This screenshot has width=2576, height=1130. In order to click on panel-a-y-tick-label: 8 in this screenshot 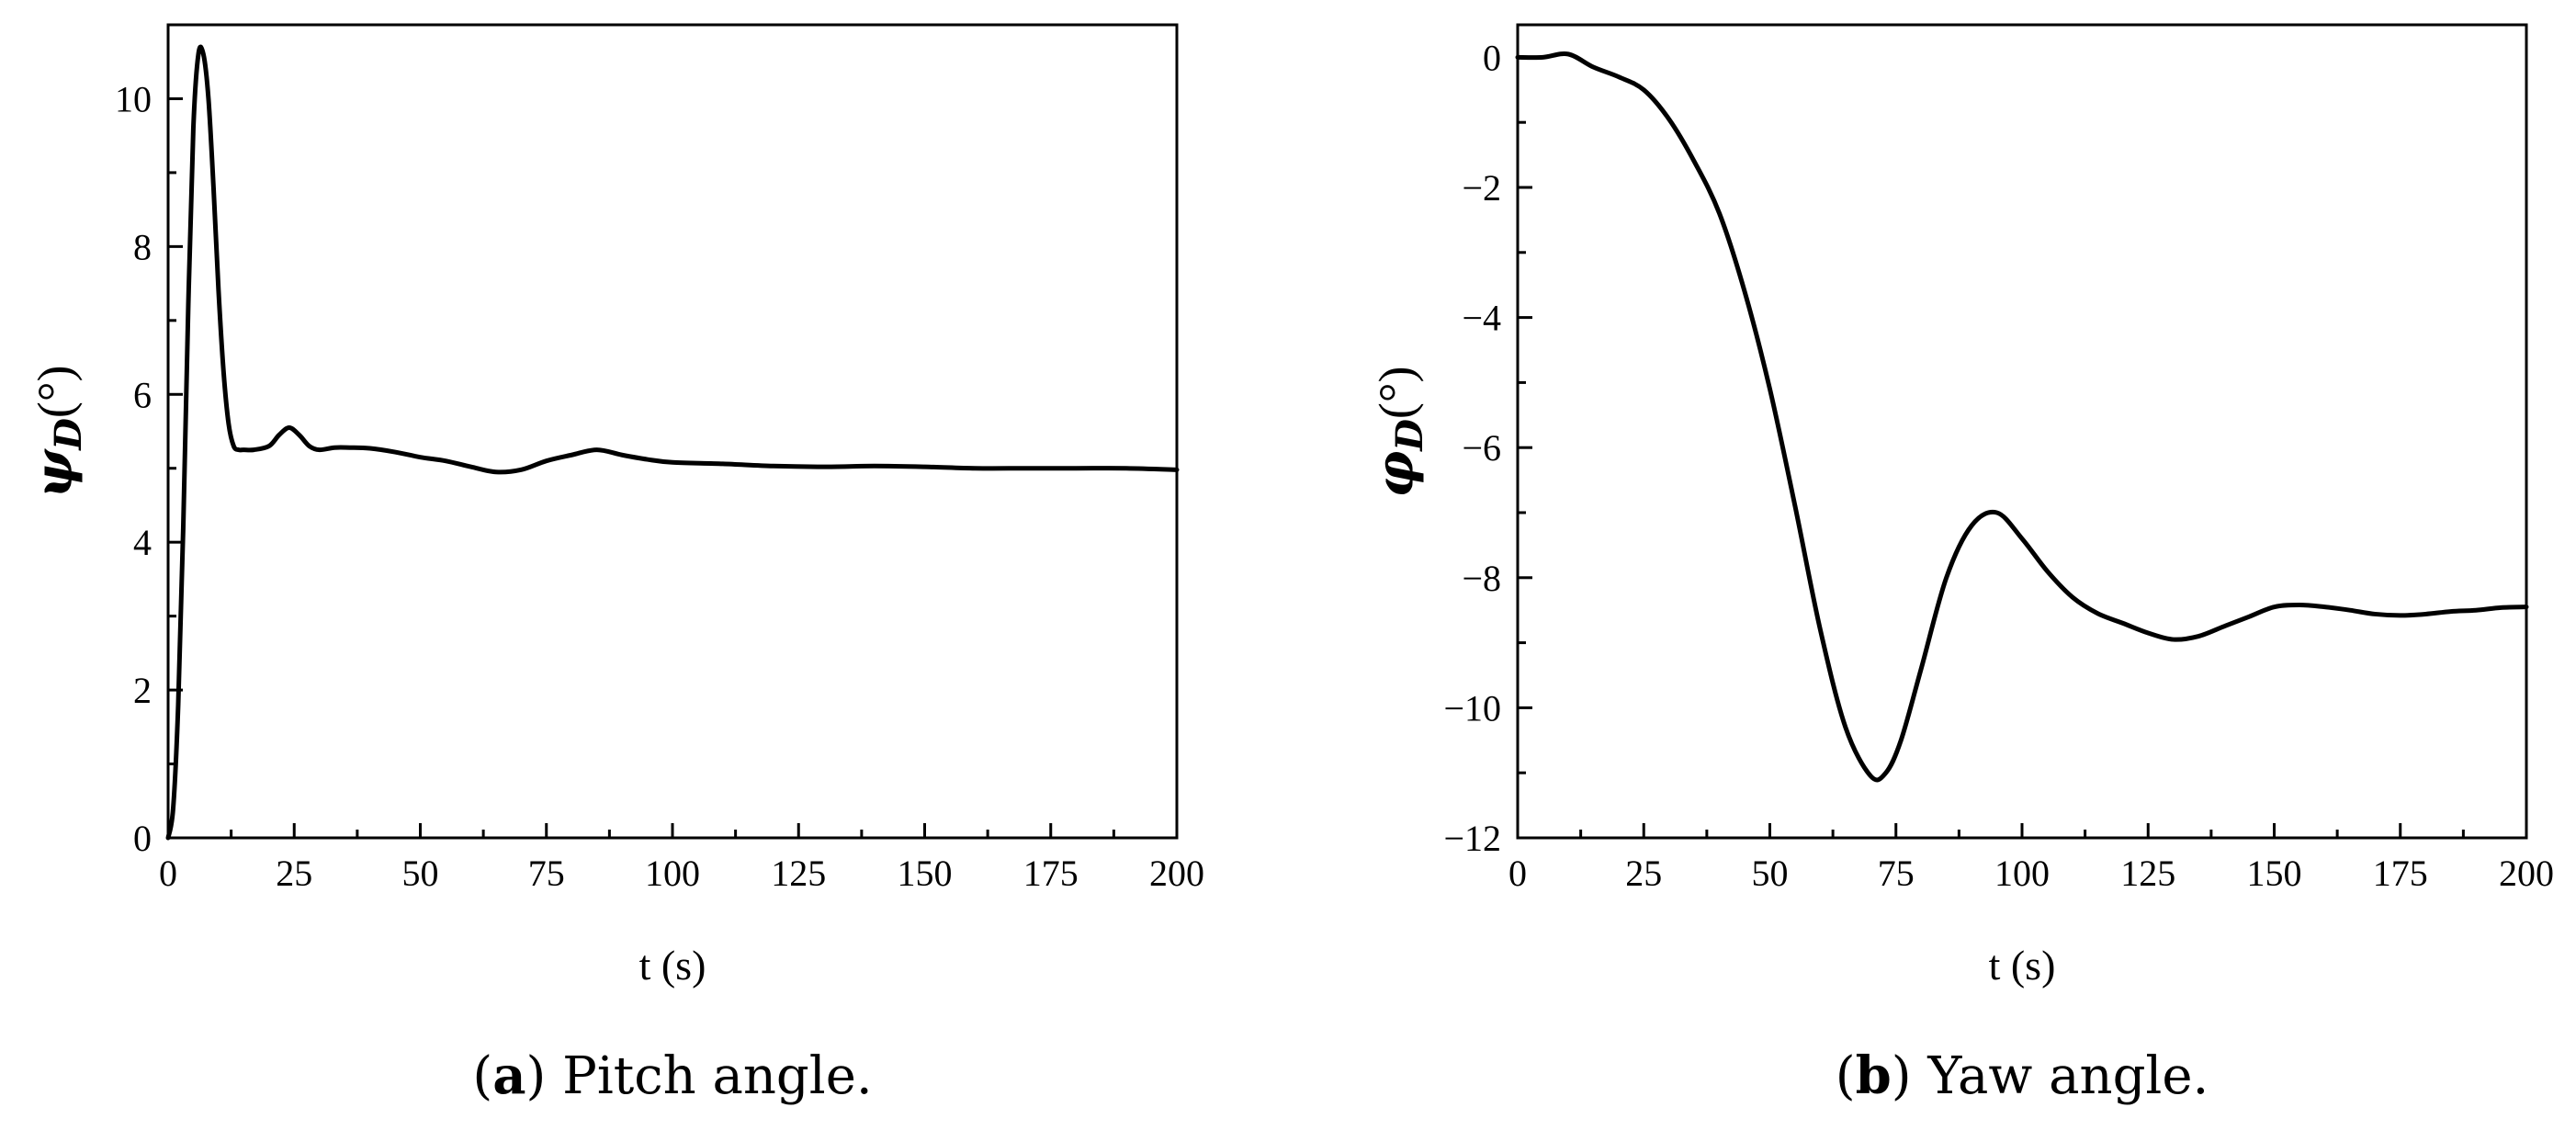, I will do `click(142, 246)`.